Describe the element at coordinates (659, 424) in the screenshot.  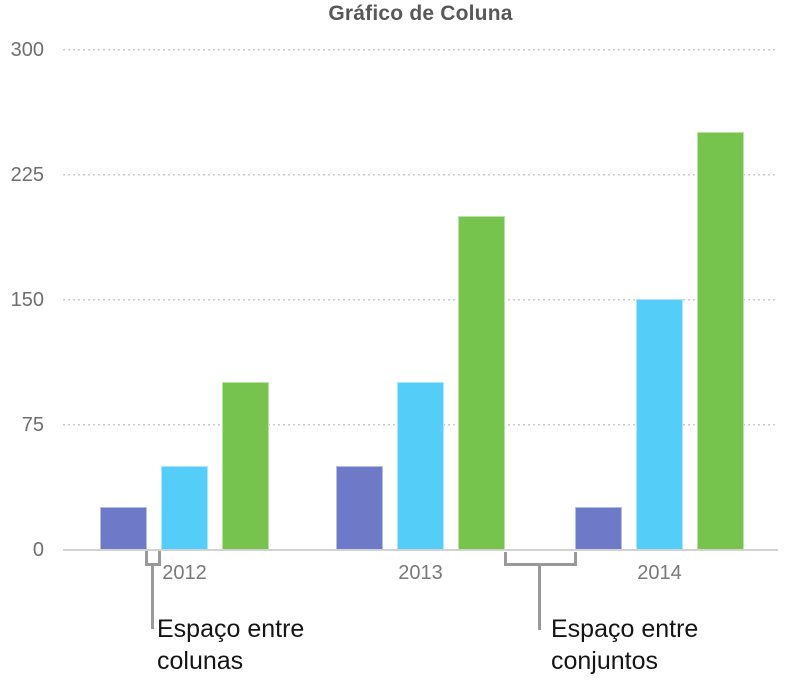
I see `bar-2014-series2` at that location.